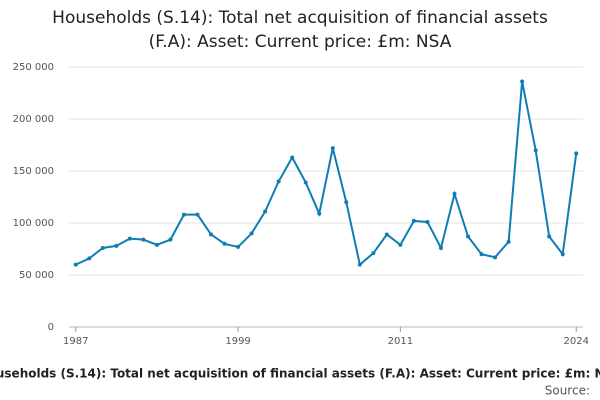 The width and height of the screenshot is (600, 400). What do you see at coordinates (75, 341) in the screenshot?
I see `x-tick-label: 1987` at bounding box center [75, 341].